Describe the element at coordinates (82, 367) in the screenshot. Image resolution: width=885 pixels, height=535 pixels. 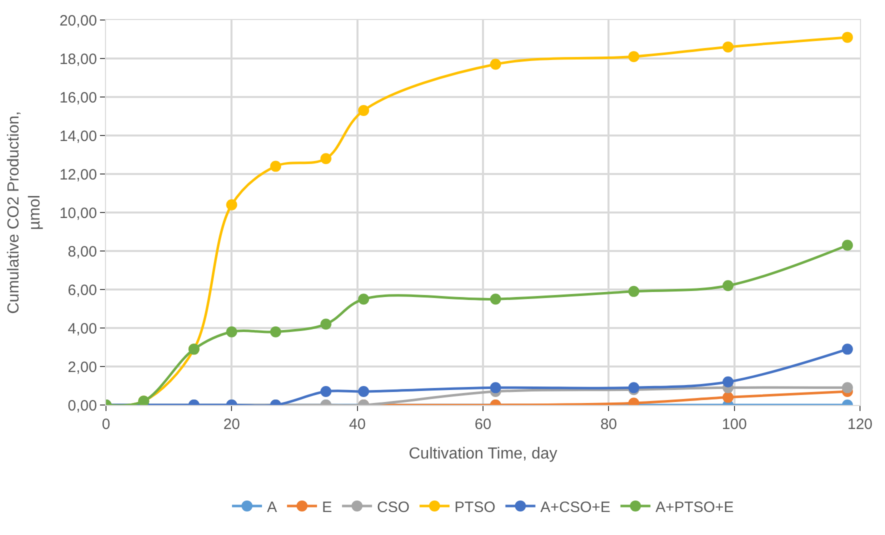
I see `y-tick-label: 2,00` at that location.